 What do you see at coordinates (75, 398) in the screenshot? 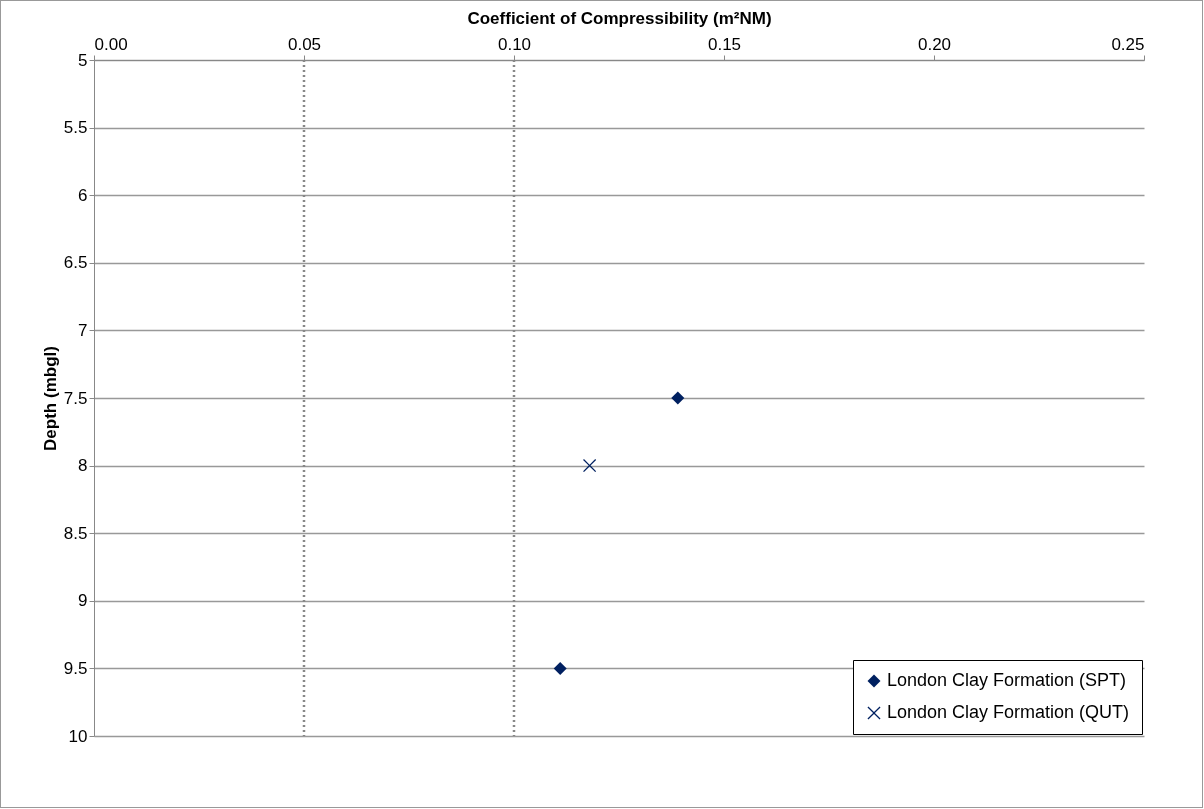
I see `y-tick-label: 7.5` at bounding box center [75, 398].